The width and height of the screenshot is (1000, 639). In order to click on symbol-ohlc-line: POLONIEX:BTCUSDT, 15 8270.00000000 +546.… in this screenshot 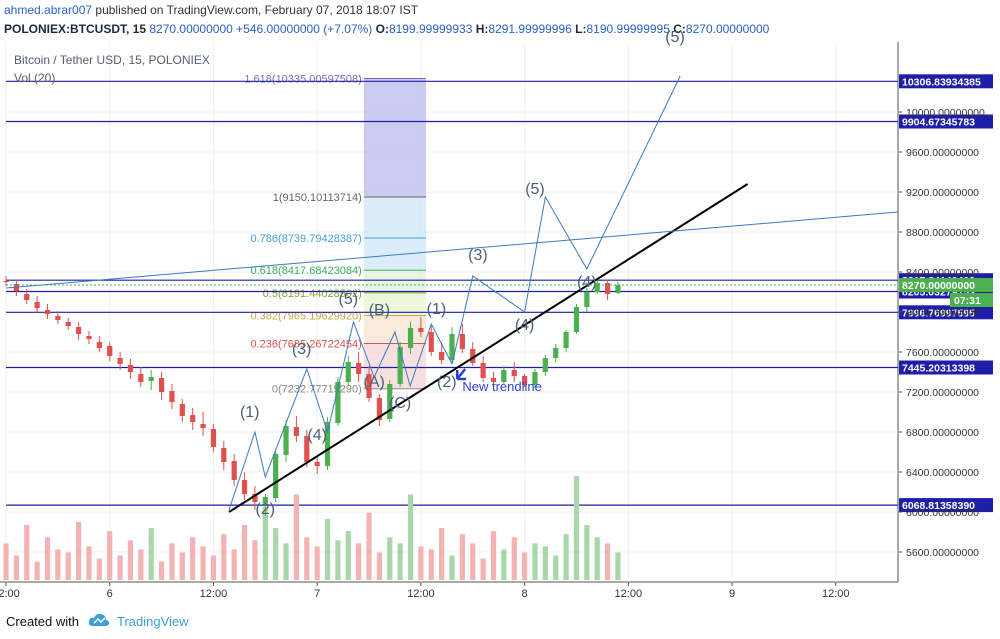, I will do `click(386, 29)`.